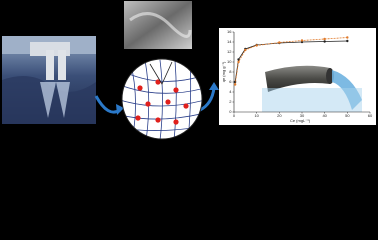 This screenshot has width=378, height=240. What do you see at coordinates (302, 115) in the screenshot?
I see `x-tick-label: 30` at bounding box center [302, 115].